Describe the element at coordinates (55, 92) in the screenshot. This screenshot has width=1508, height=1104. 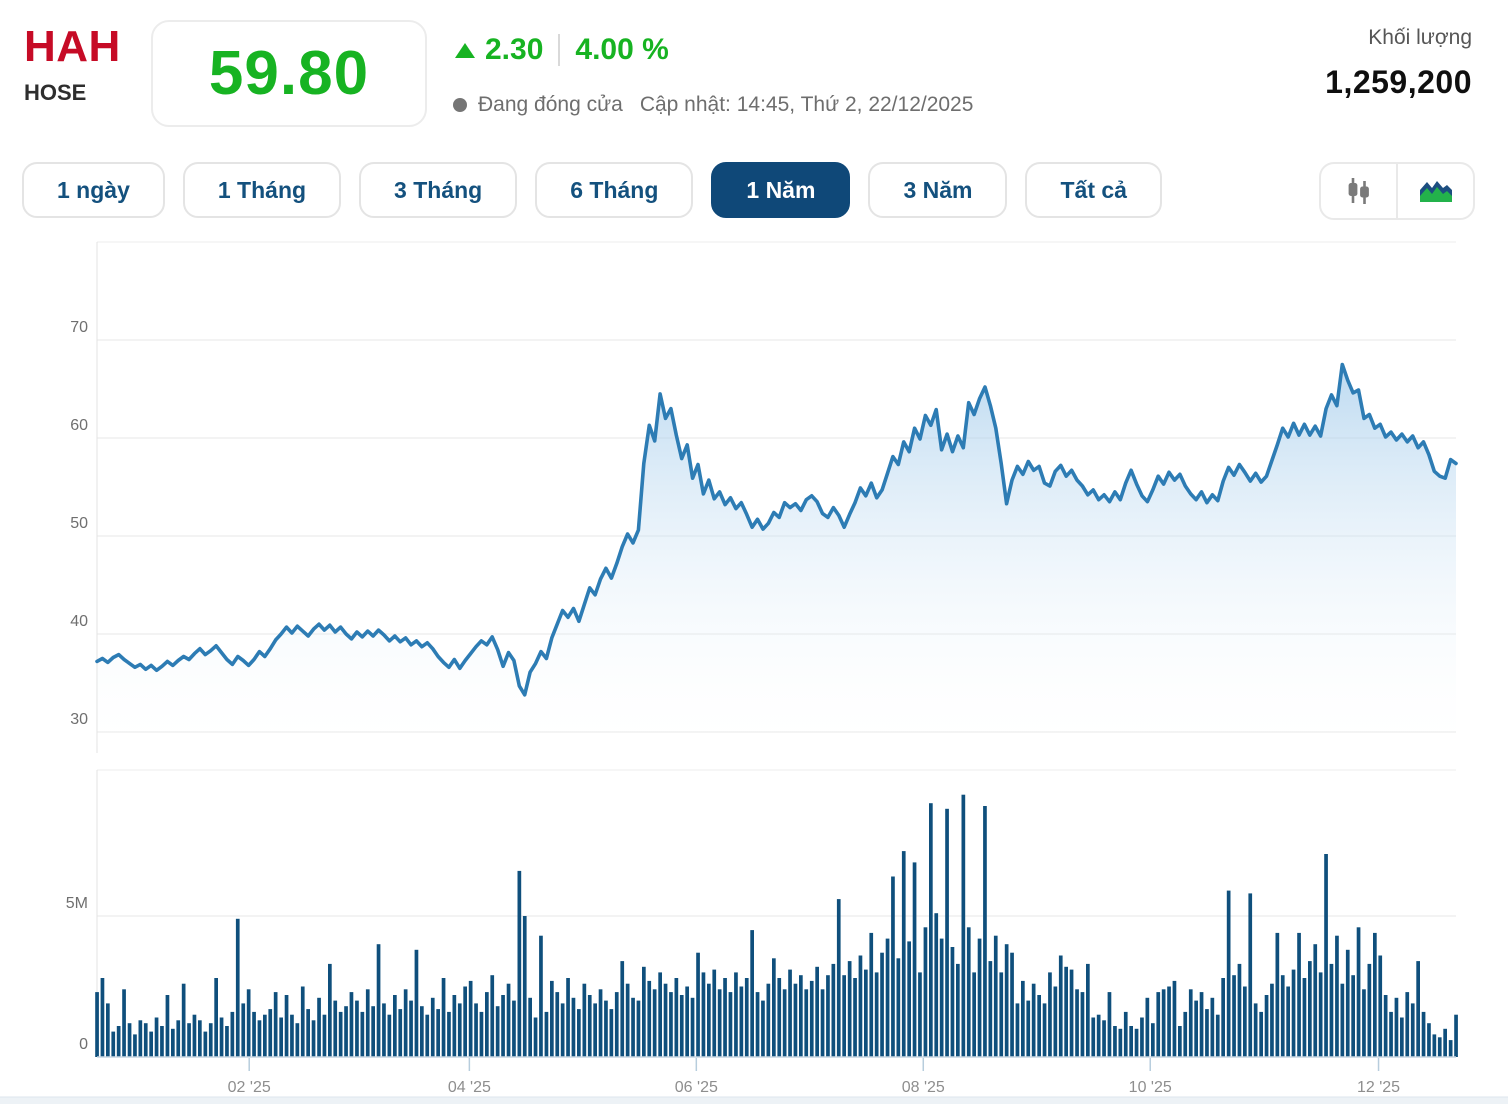
I see `exchange-name: HOSE` at that location.